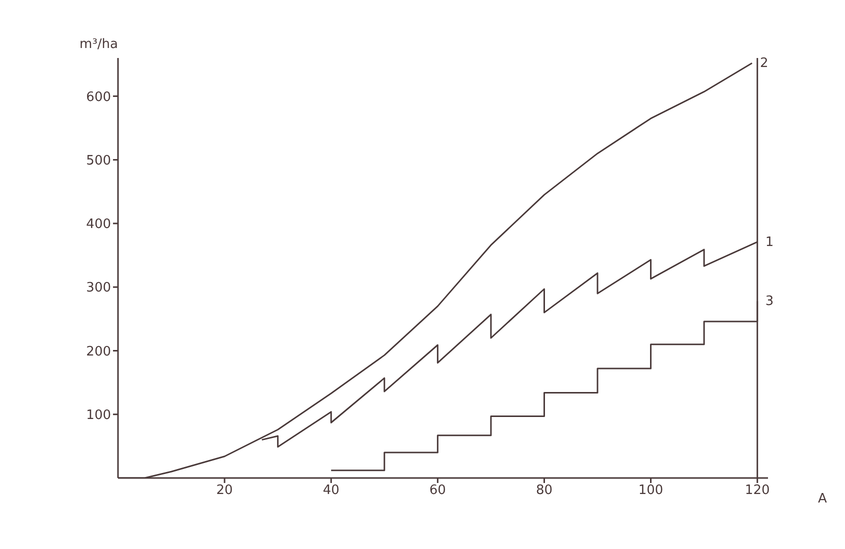  What do you see at coordinates (544, 490) in the screenshot?
I see `x-tick-label: 80` at bounding box center [544, 490].